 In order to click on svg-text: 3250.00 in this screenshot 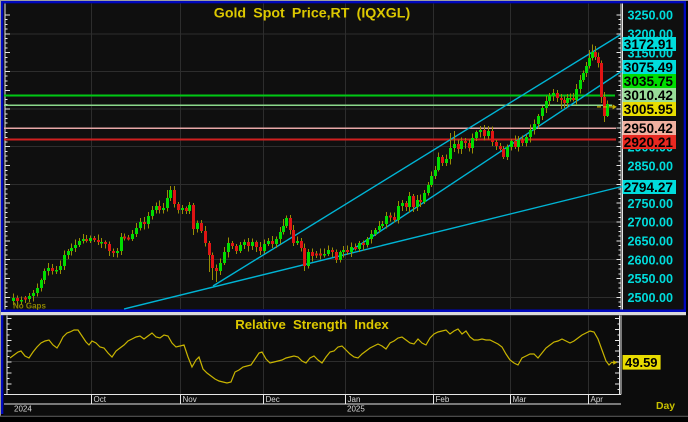, I will do `click(651, 16)`.